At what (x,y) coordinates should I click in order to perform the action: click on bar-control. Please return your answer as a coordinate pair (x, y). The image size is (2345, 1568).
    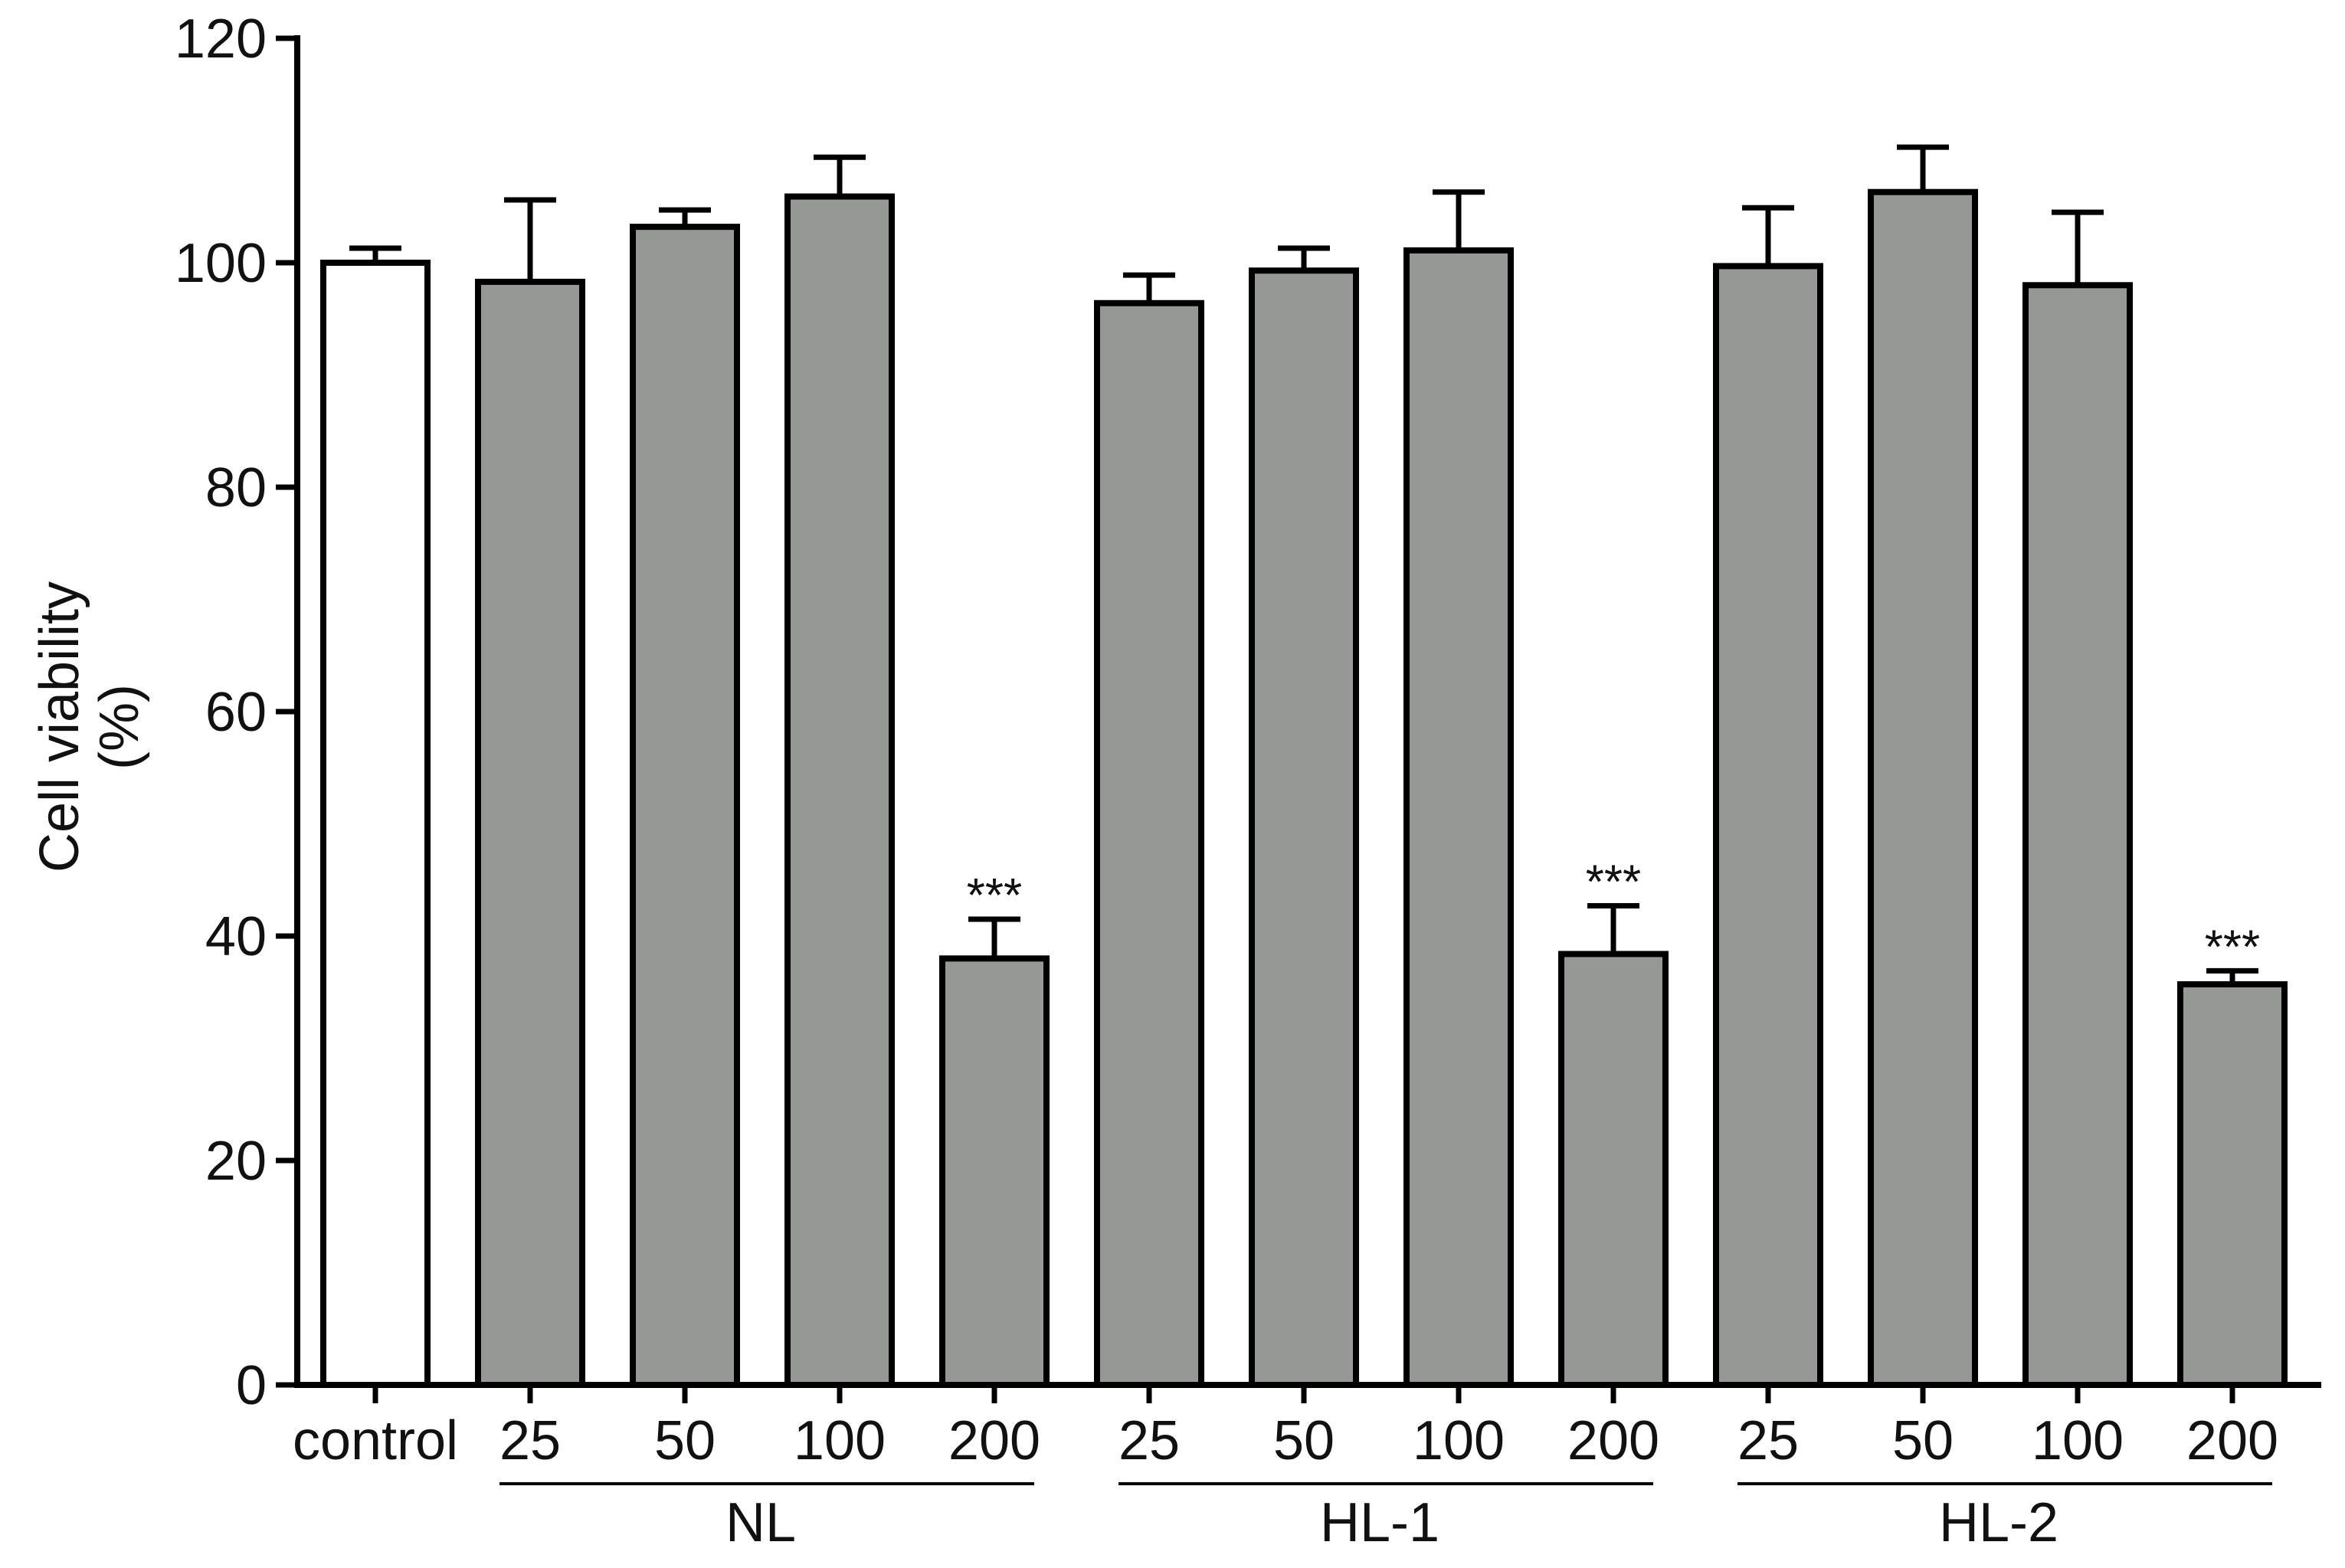
    Looking at the image, I should click on (375, 824).